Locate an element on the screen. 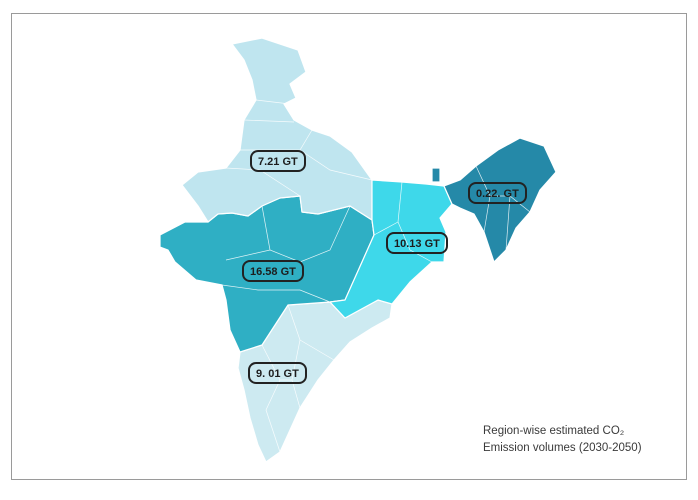  region-label-south: 9. 01 GT is located at coordinates (277, 373).